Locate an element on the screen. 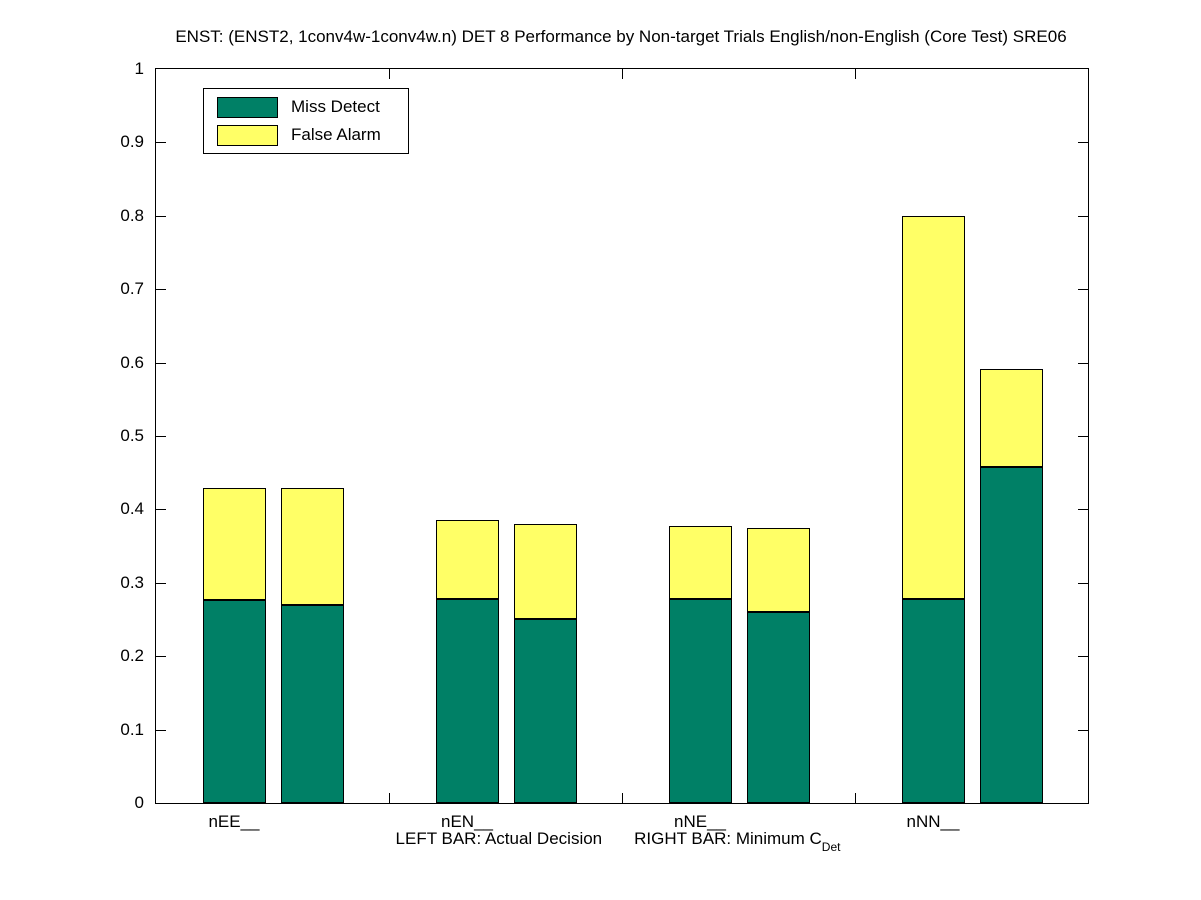 This screenshot has height=900, width=1201. x-tick-label: nNE__ is located at coordinates (700, 821).